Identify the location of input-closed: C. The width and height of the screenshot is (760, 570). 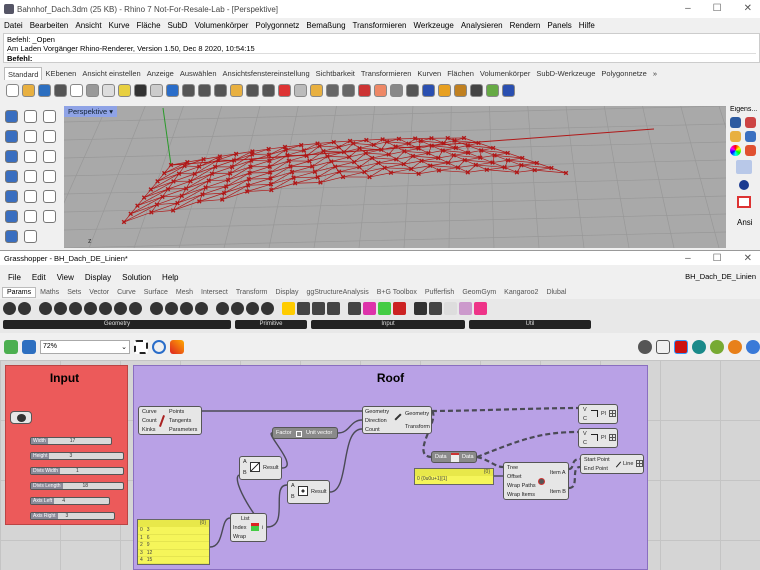
(585, 443).